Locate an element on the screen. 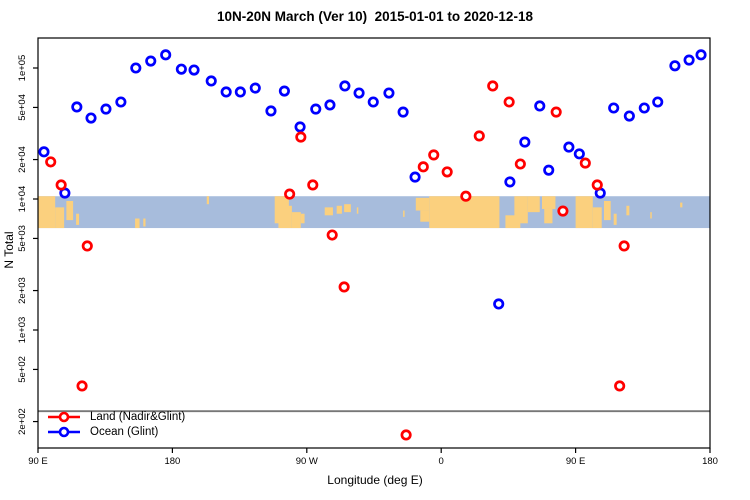 Image resolution: width=750 pixels, height=500 pixels. y-tick-label: 1e+03 is located at coordinates (22, 330).